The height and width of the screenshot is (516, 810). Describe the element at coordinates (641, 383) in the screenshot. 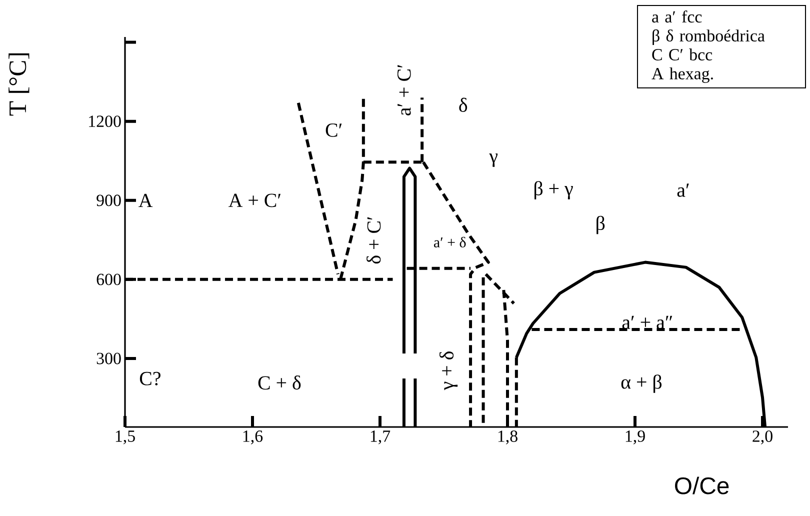

I see `annotation: α + β` at that location.